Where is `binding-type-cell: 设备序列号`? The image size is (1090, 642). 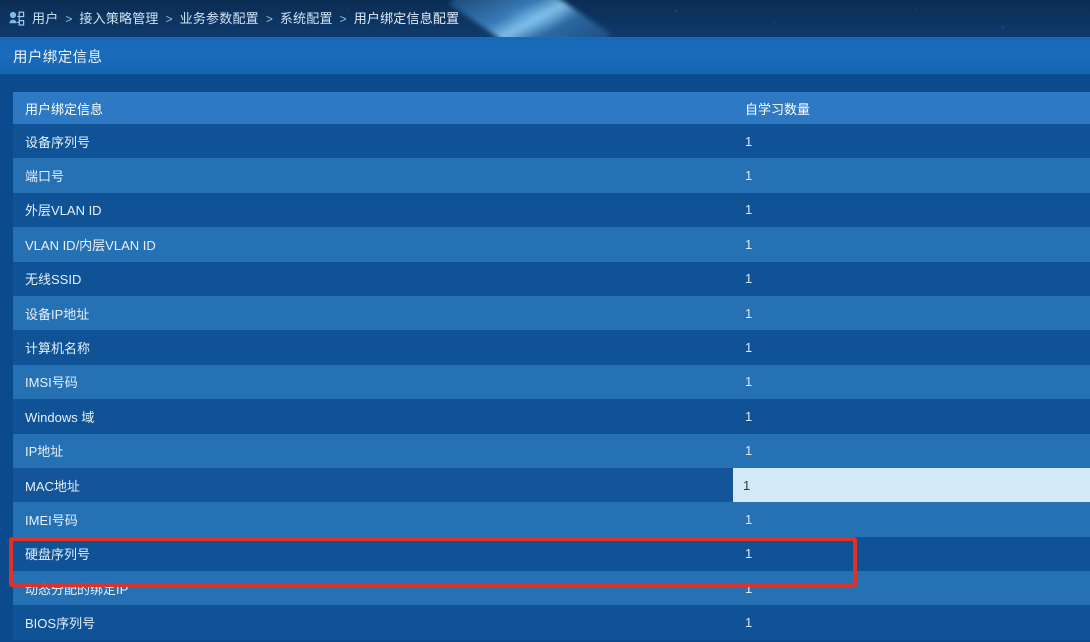
binding-type-cell: 设备序列号 is located at coordinates (373, 141).